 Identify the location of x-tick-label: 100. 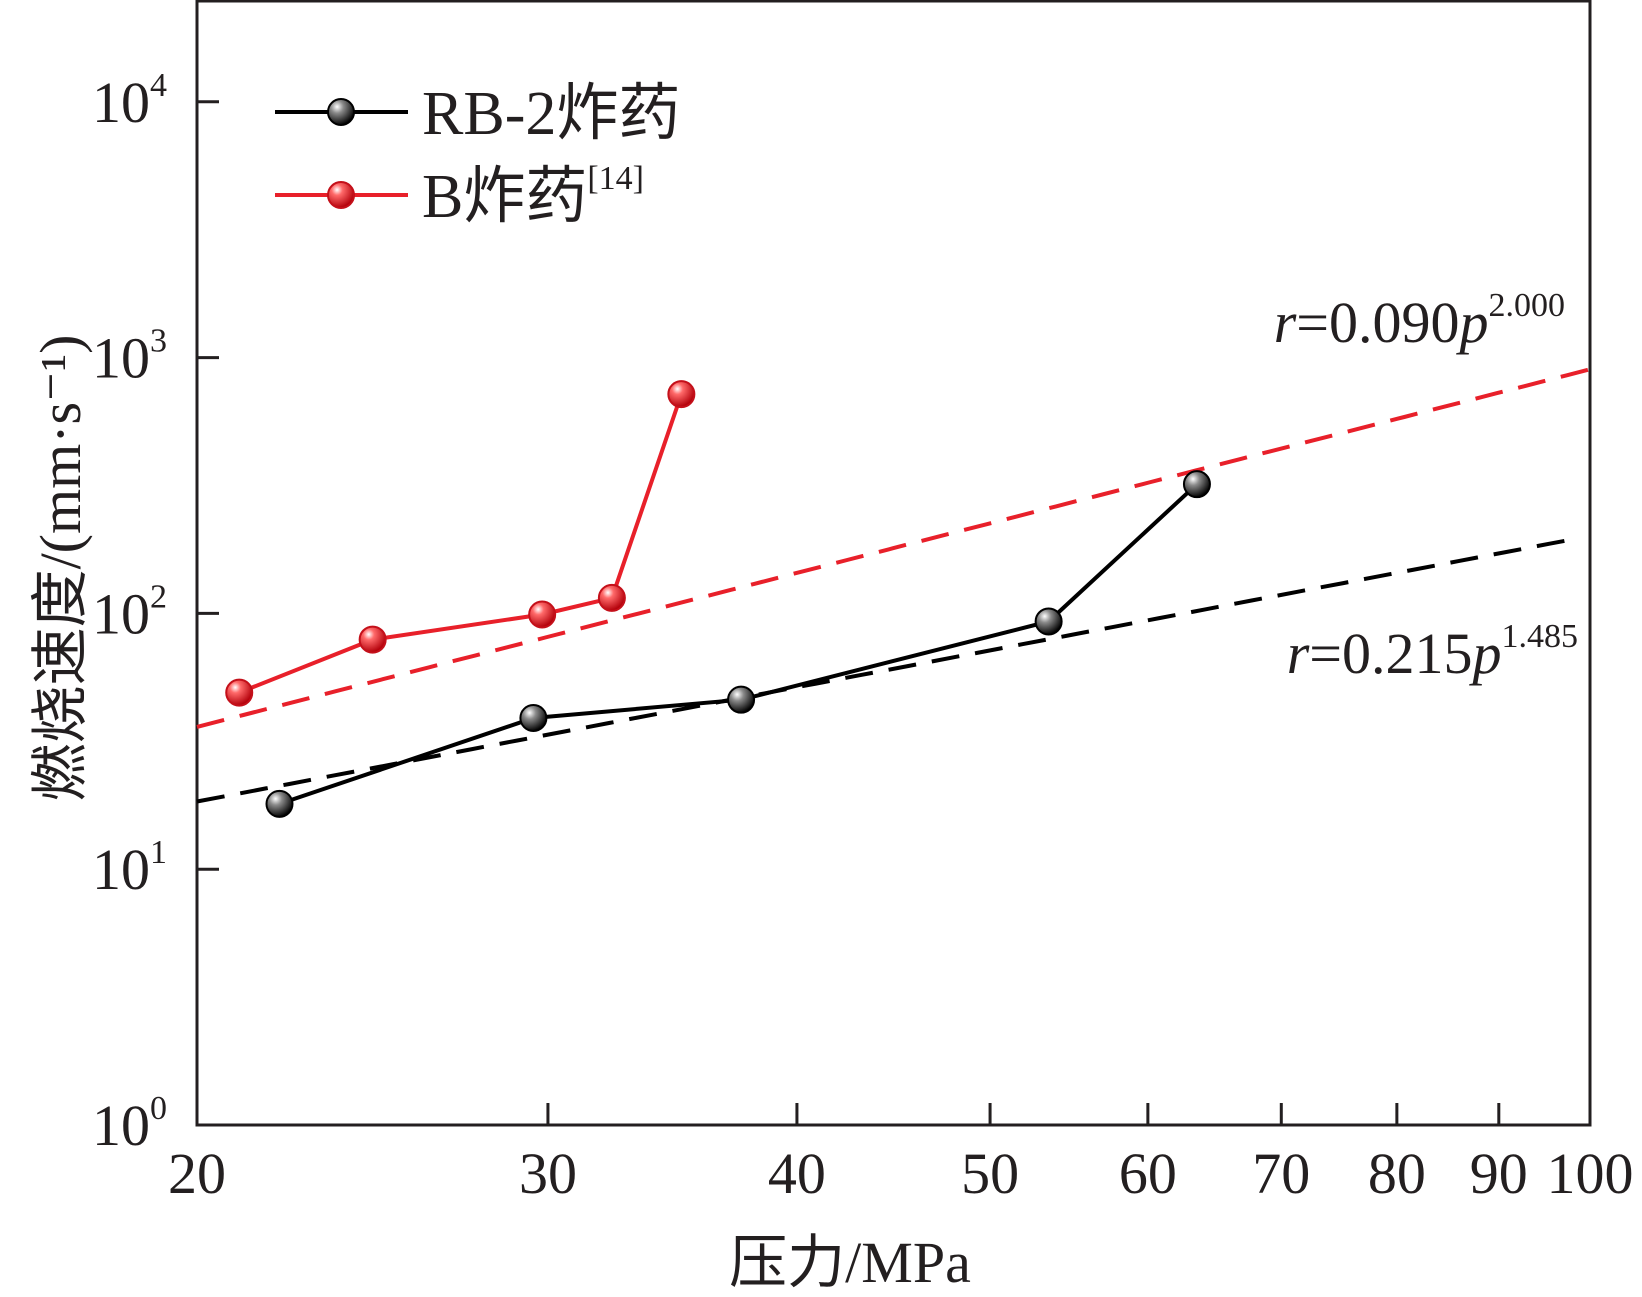
(1590, 1173).